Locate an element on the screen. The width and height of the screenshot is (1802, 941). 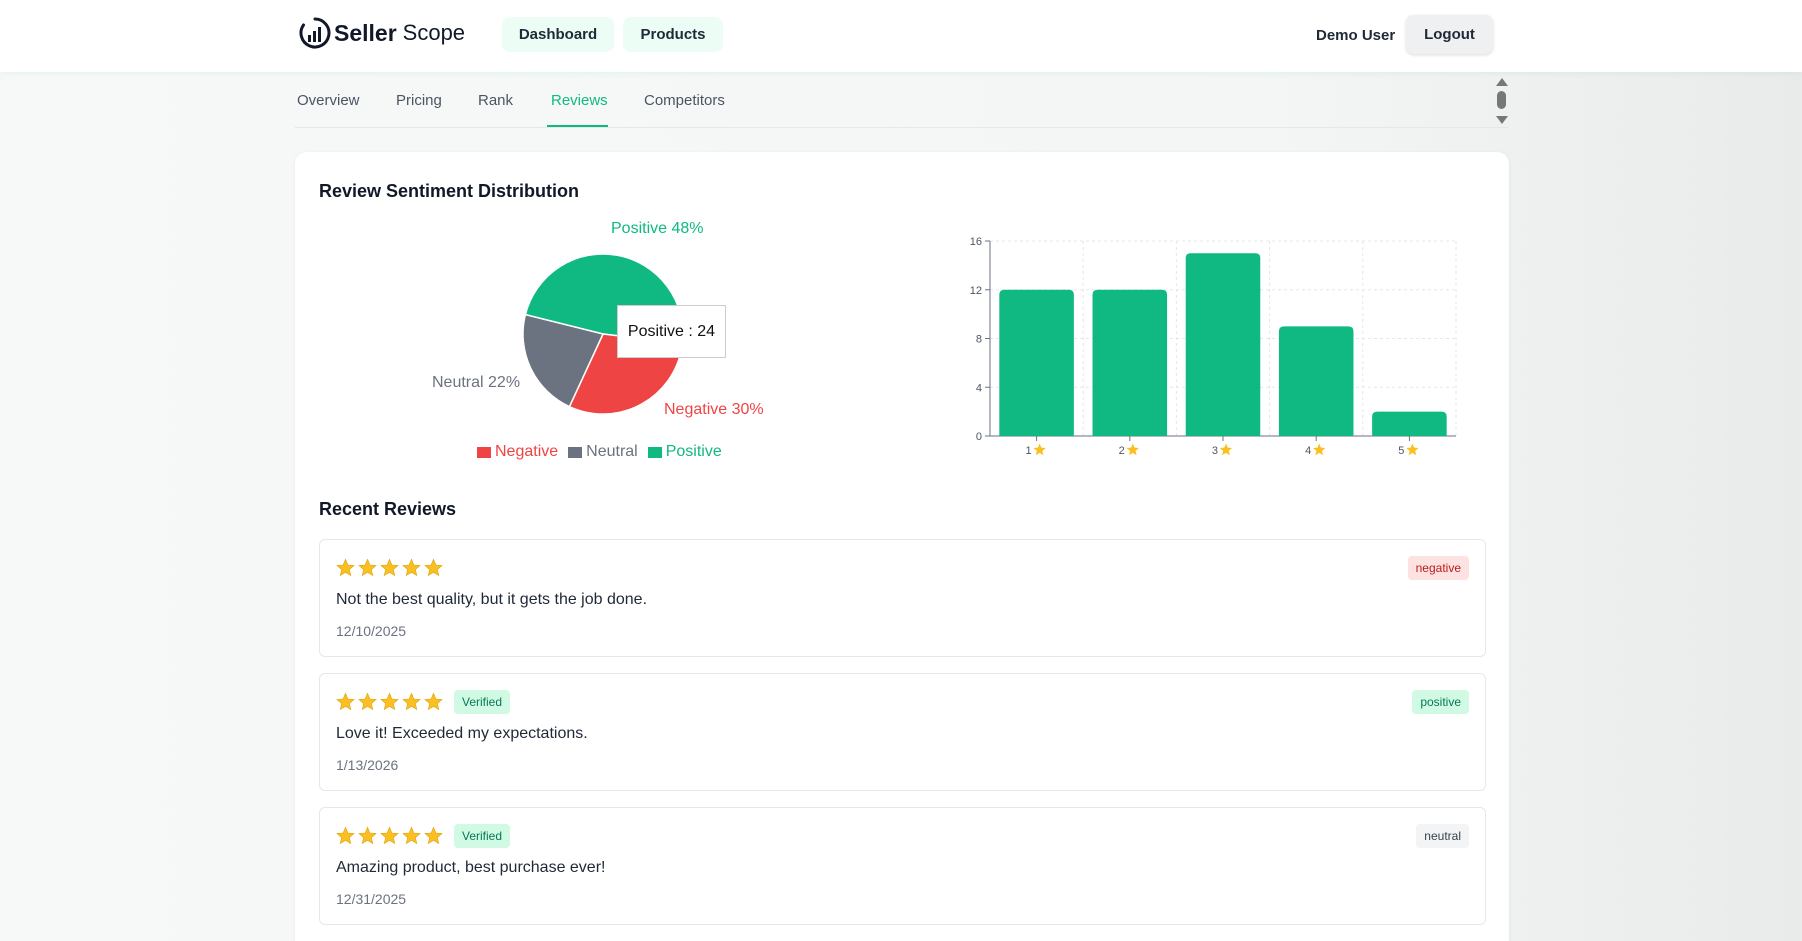
pie-legend: Negative Neutral Positive is located at coordinates (604, 452).